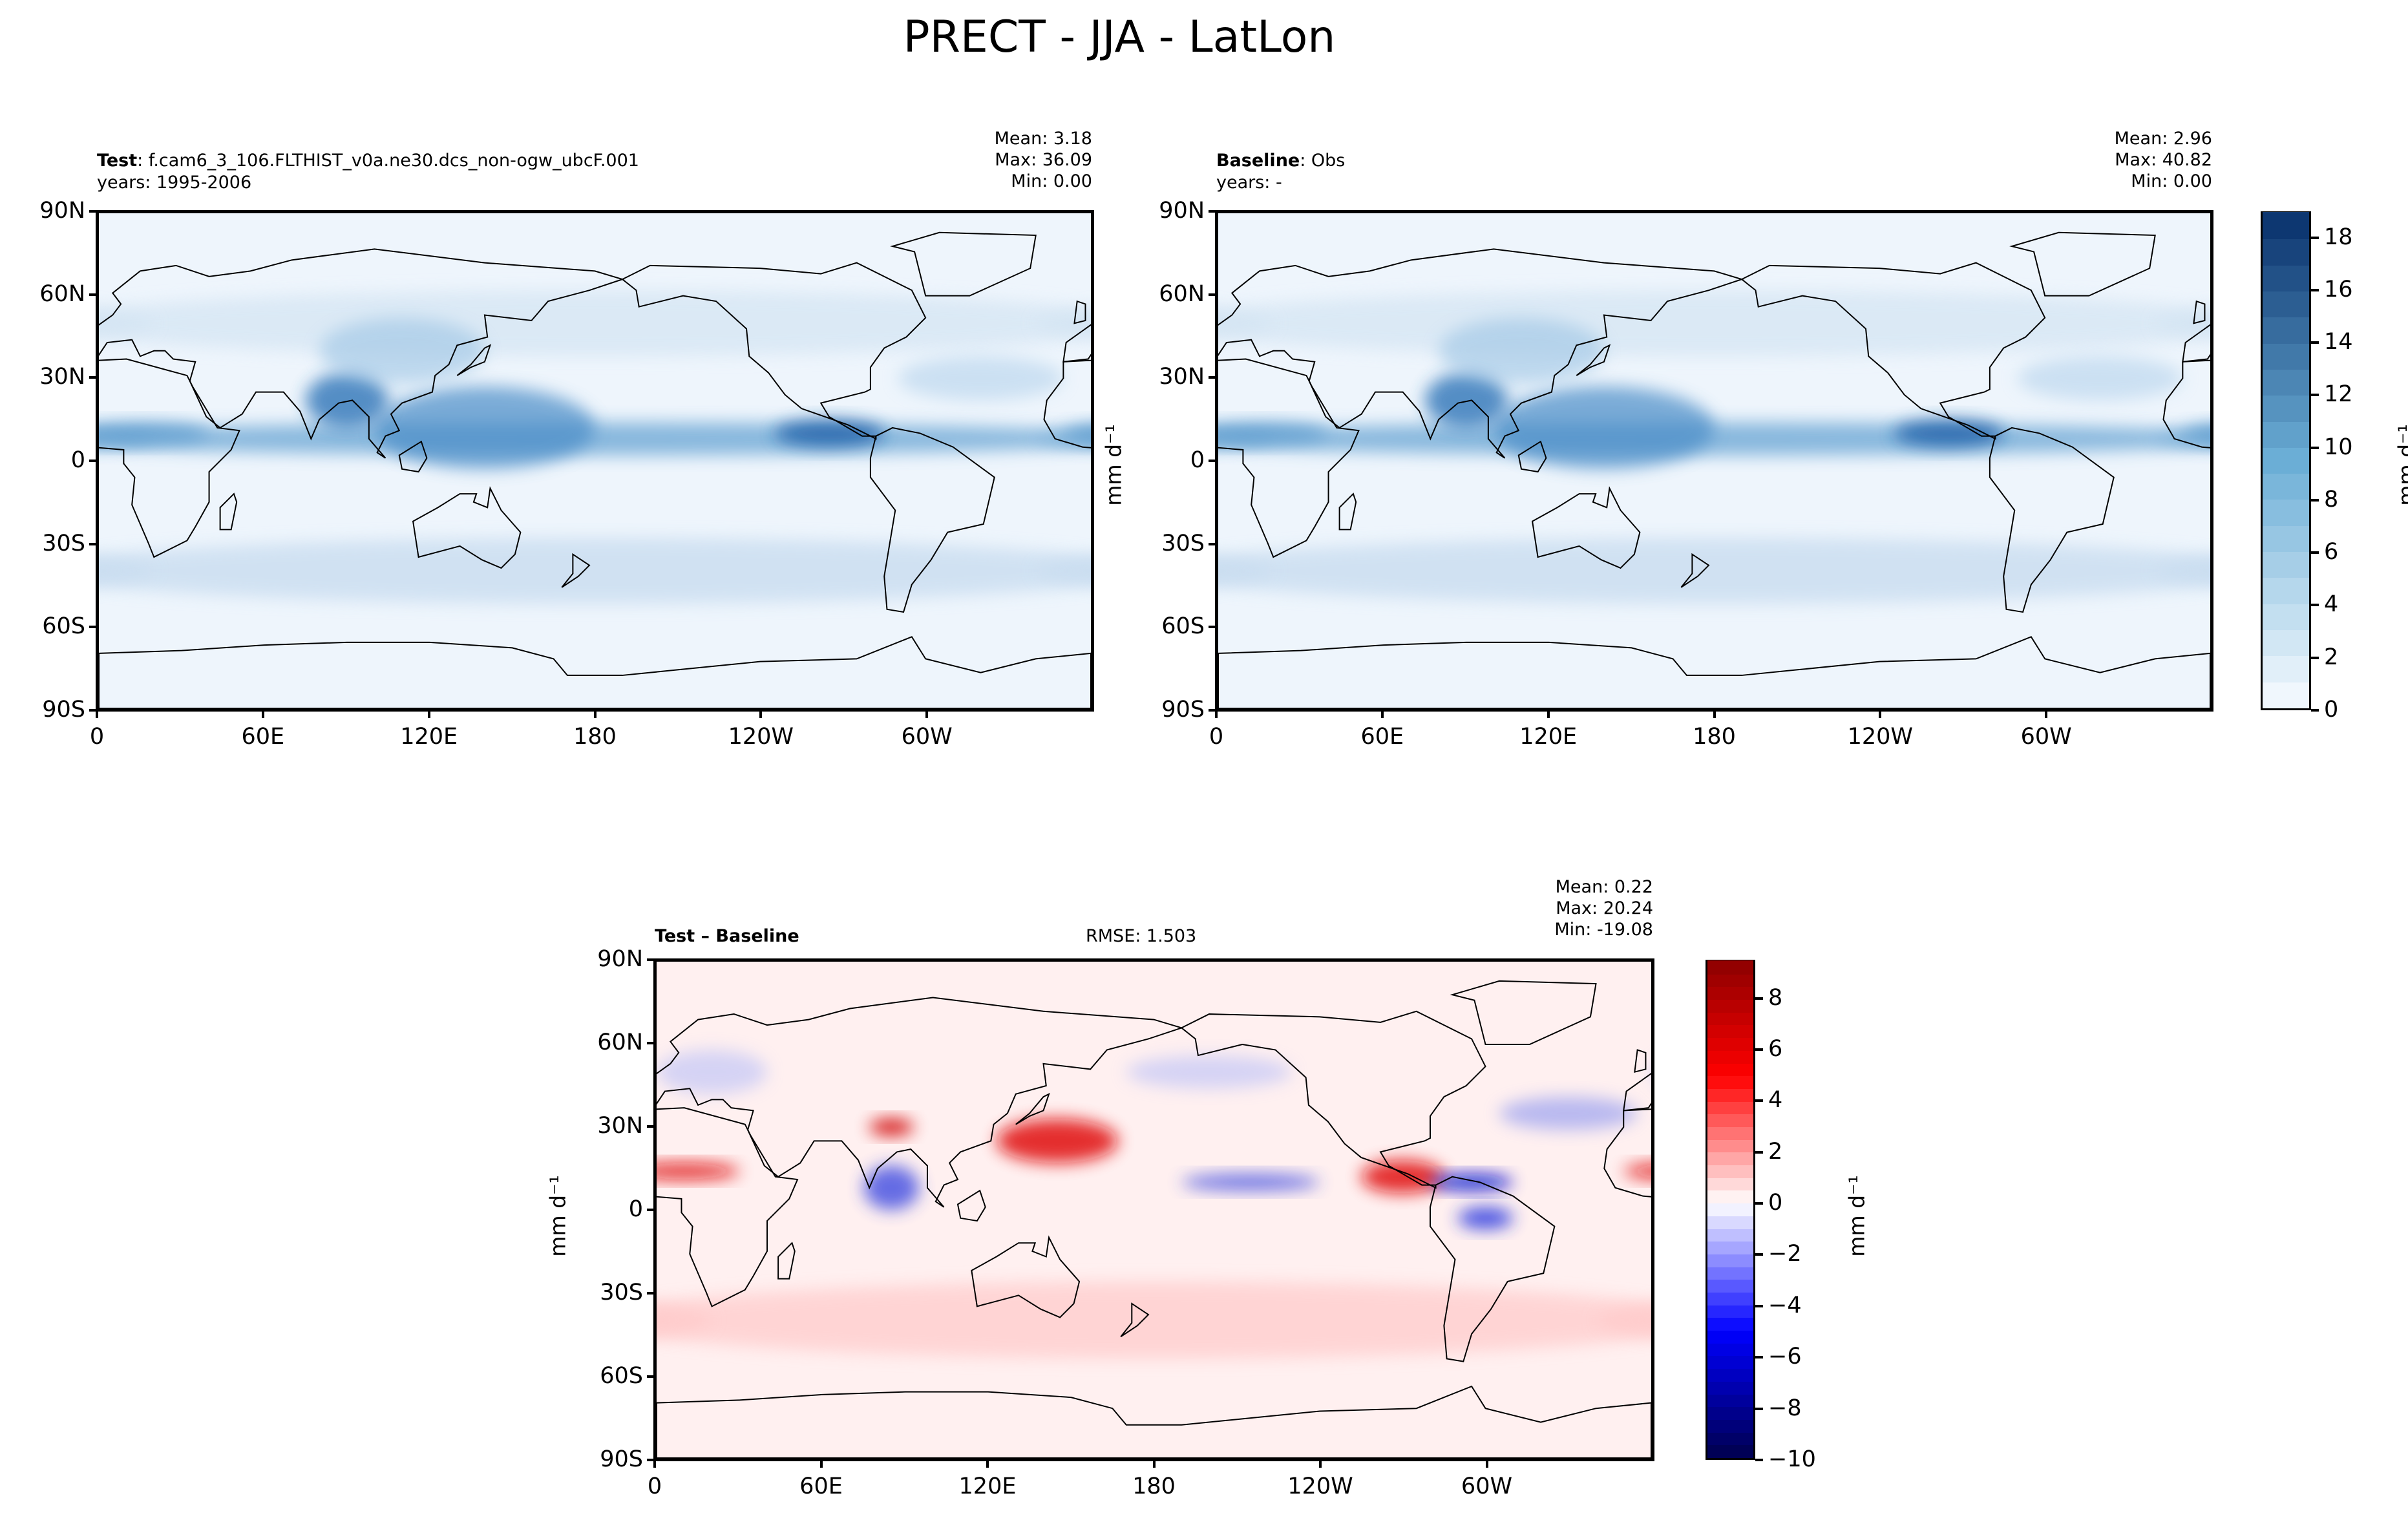 The image size is (2408, 1522). Describe the element at coordinates (1785, 1408) in the screenshot. I see `colorbar-tick-label: −8` at that location.